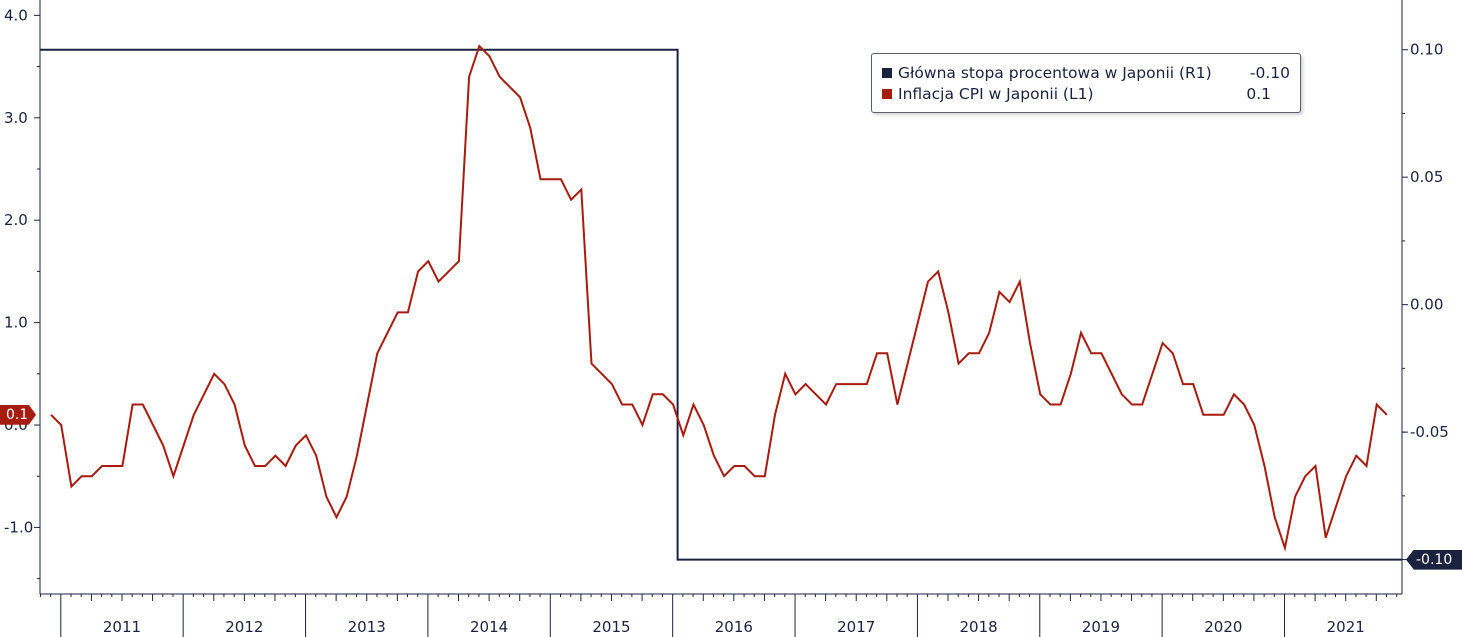 This screenshot has width=1462, height=637. I want to click on legend-label-cpi: Inflacja CPI w Japonii (L1), so click(996, 94).